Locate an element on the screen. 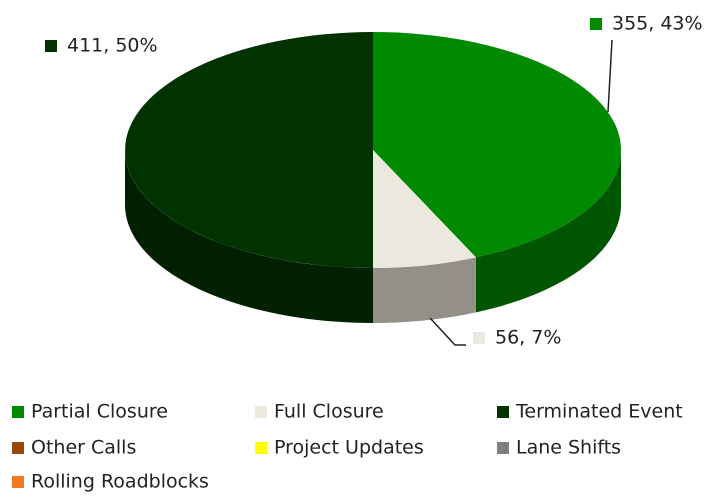 This screenshot has height=497, width=721. legend-label: Other Calls is located at coordinates (83, 448).